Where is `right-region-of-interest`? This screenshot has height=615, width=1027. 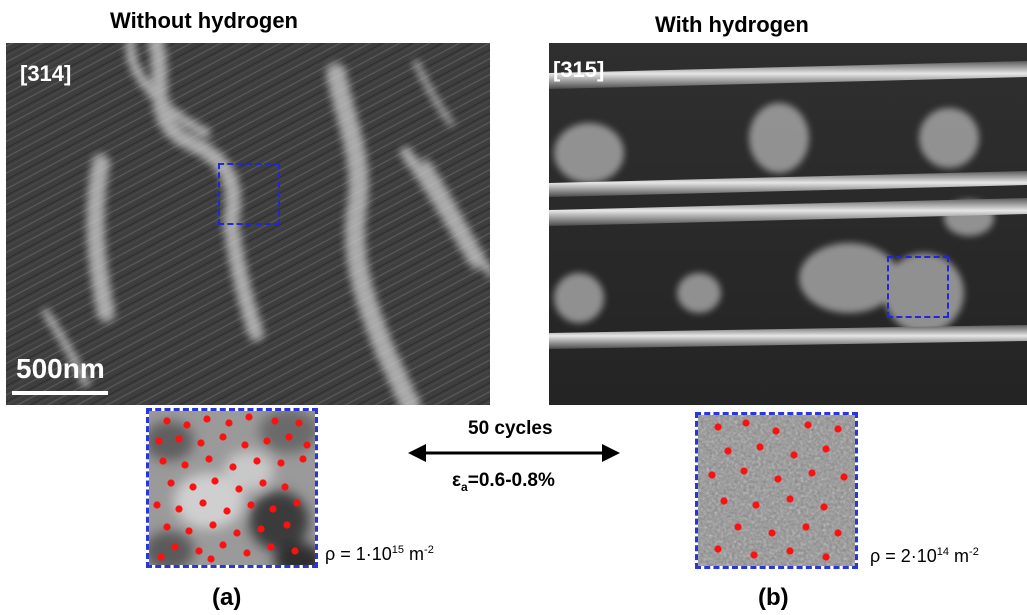
right-region-of-interest is located at coordinates (918, 287).